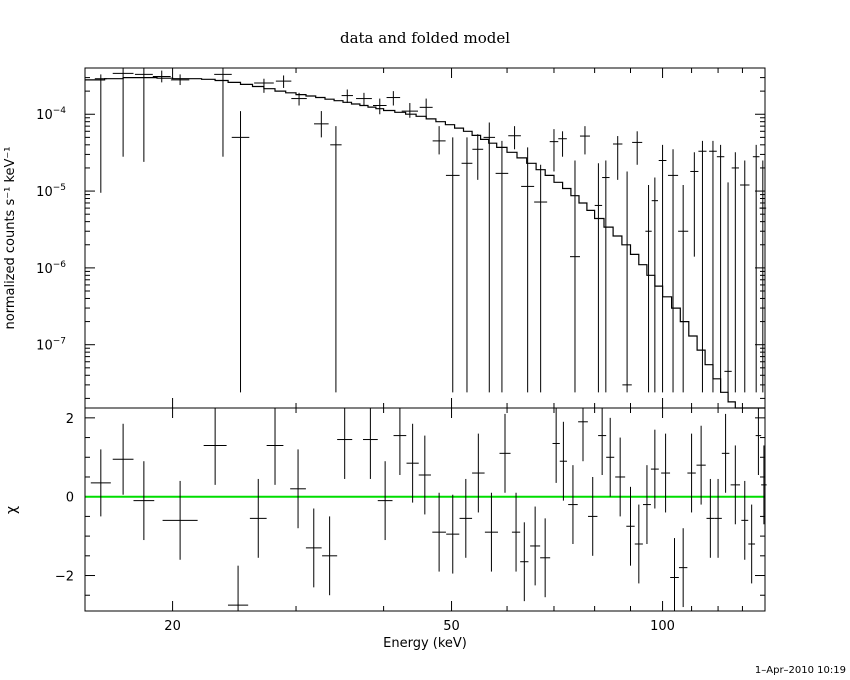 This screenshot has height=680, width=850. What do you see at coordinates (12, 510) in the screenshot?
I see `bottom-y-axis-label: χ` at bounding box center [12, 510].